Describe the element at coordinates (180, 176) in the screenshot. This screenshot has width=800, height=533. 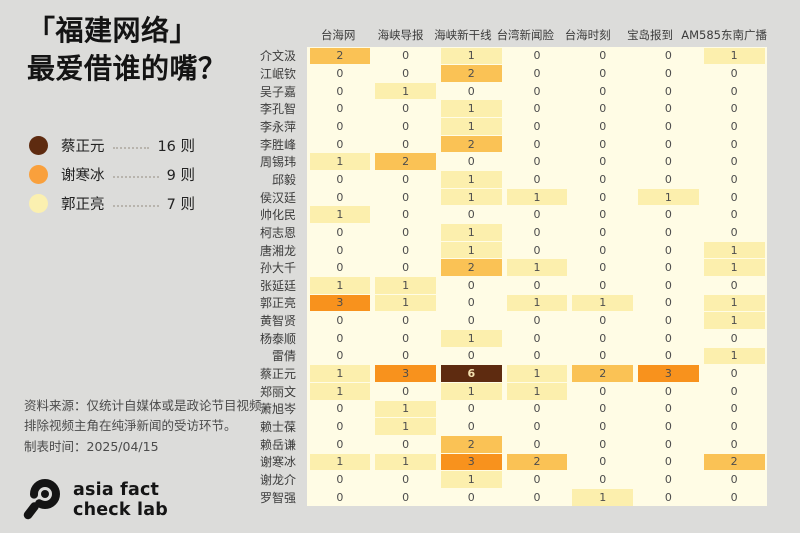
I see `legend-count: 9 则` at that location.